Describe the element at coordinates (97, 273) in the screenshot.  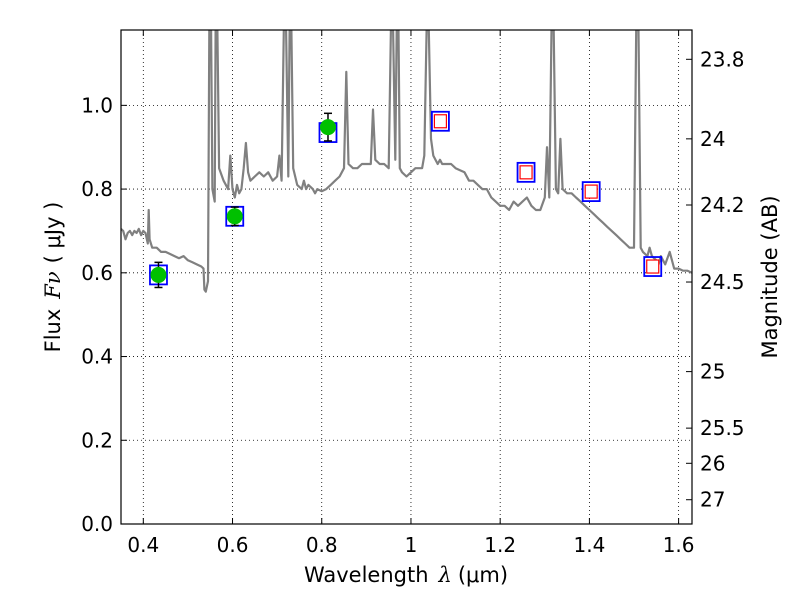
I see `y-tick-label: 0.6` at that location.